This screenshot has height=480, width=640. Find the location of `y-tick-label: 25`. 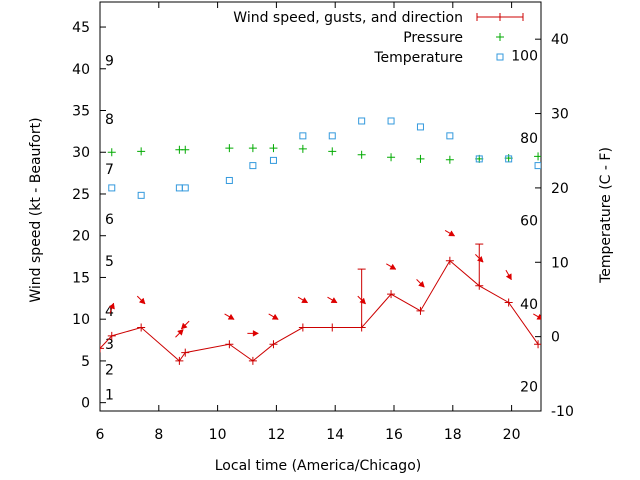

y-tick-label: 25 is located at coordinates (81, 195).